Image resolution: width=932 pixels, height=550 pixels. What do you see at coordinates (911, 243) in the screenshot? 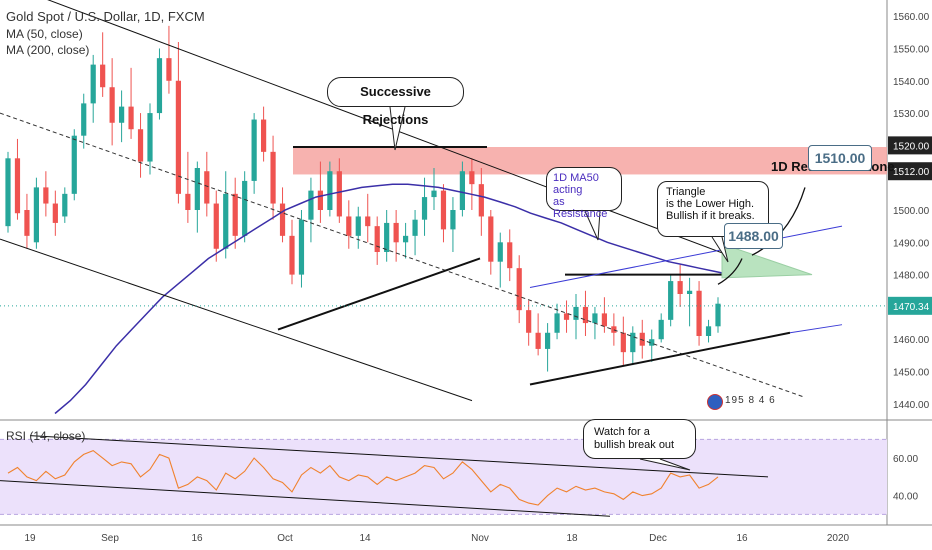
I see `y-tick-label: 1490.00` at bounding box center [911, 243].